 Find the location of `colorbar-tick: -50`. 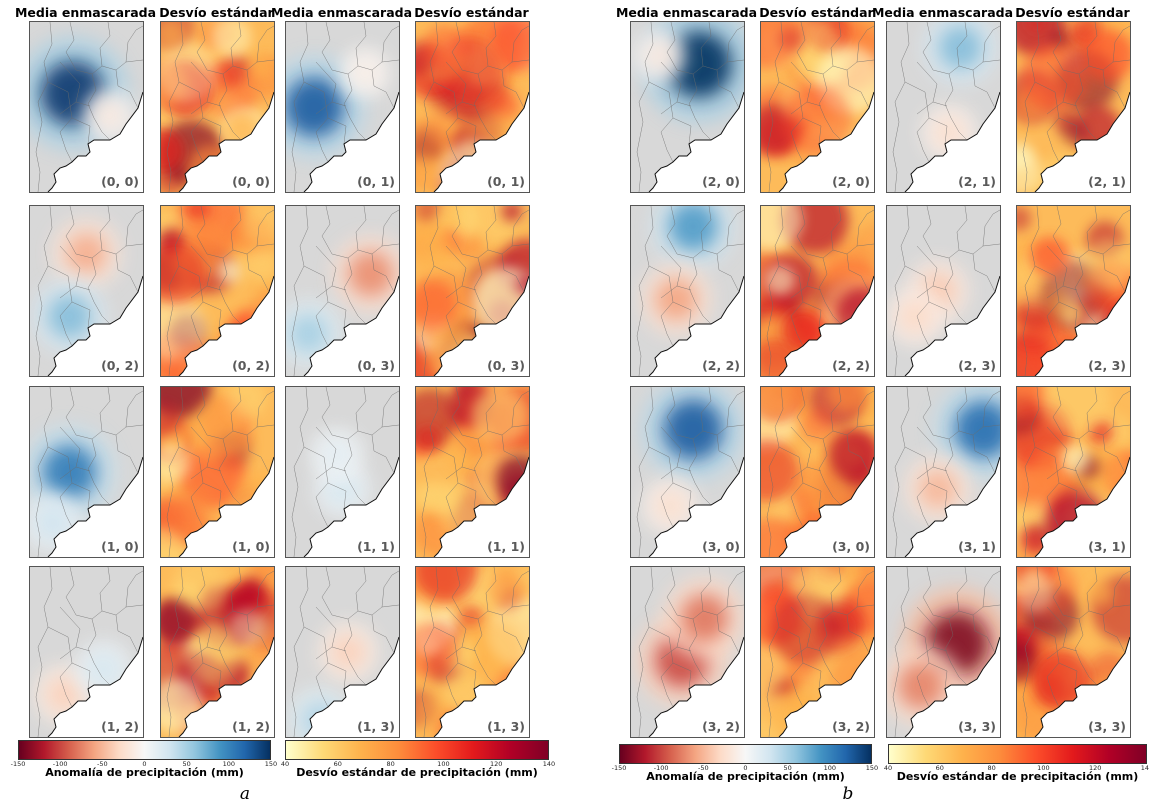

colorbar-tick: -50 is located at coordinates (703, 768).